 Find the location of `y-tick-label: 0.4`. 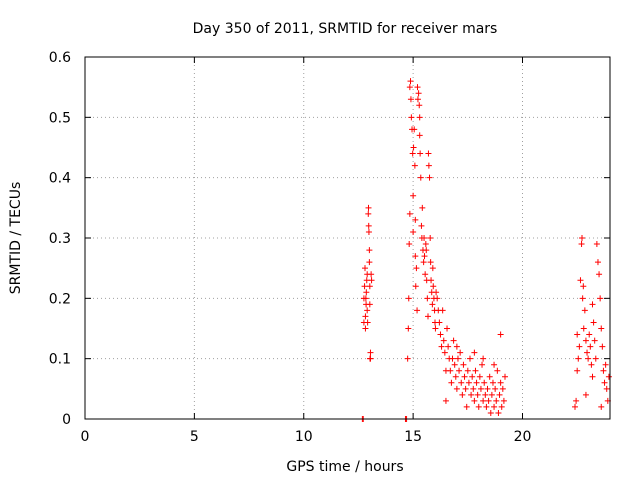

y-tick-label: 0.4 is located at coordinates (60, 179).